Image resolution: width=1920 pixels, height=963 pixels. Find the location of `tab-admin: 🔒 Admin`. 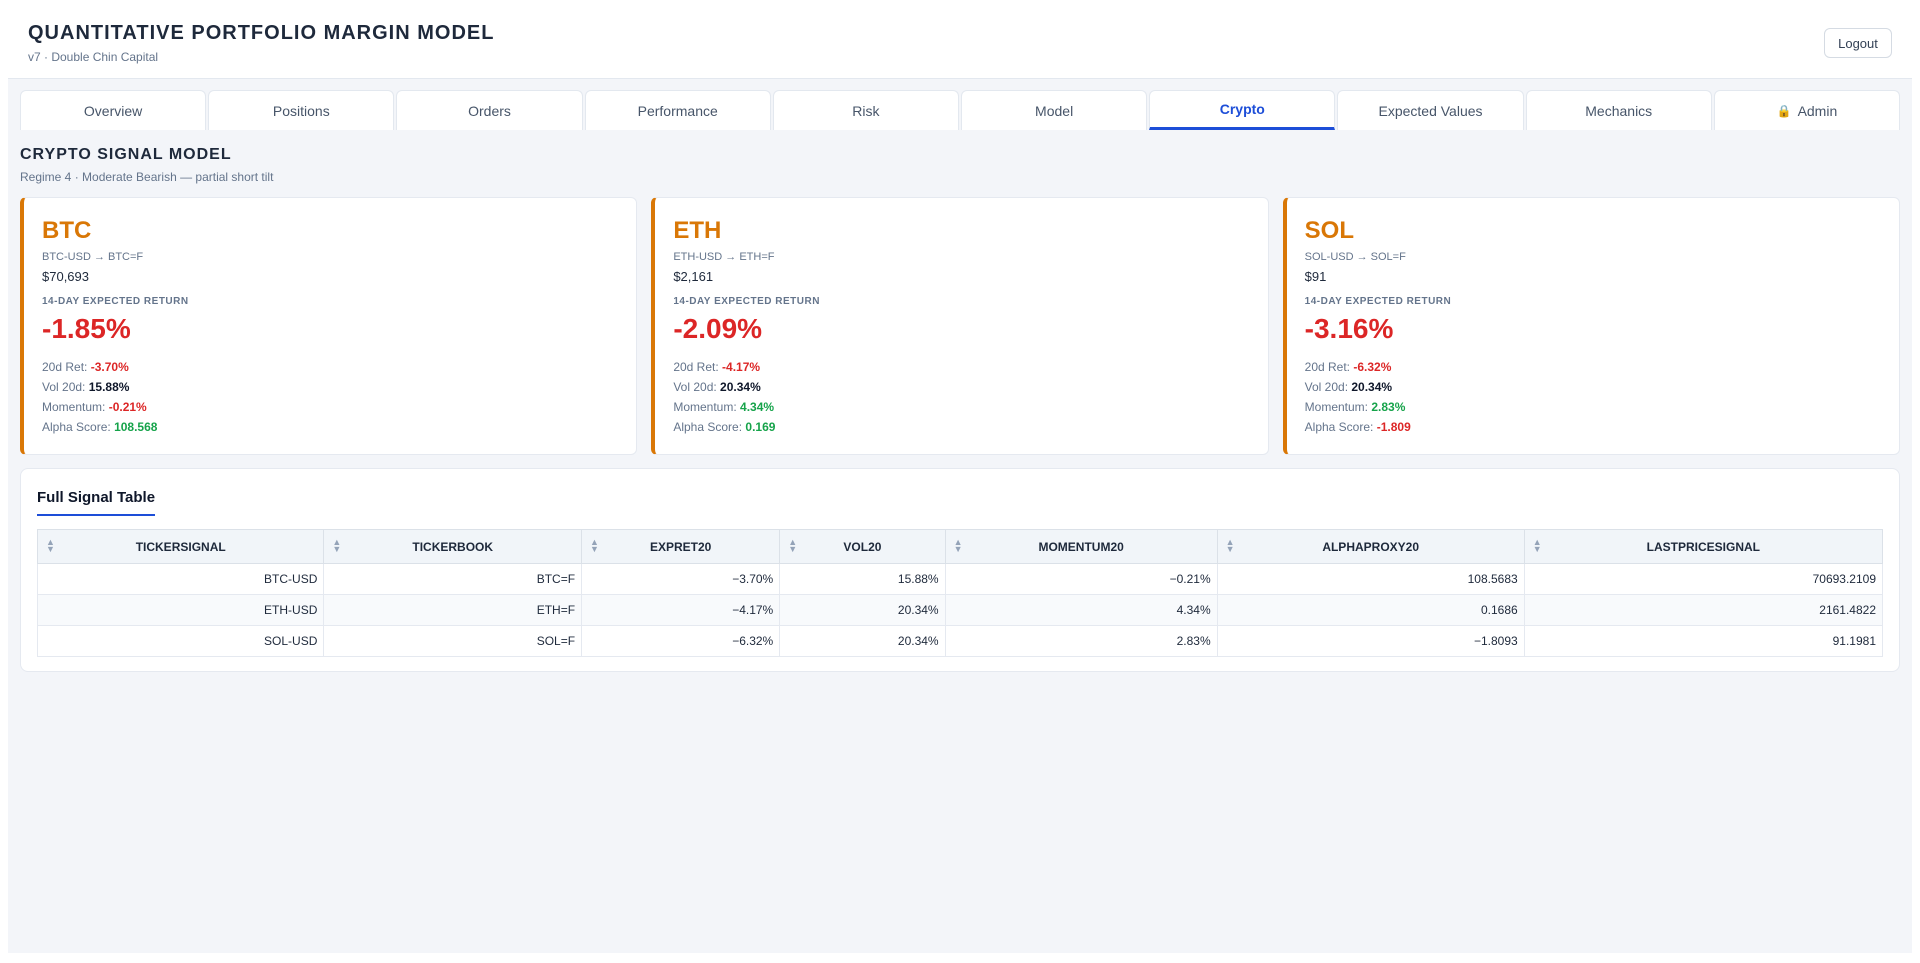

tab-admin: 🔒 Admin is located at coordinates (1807, 110).